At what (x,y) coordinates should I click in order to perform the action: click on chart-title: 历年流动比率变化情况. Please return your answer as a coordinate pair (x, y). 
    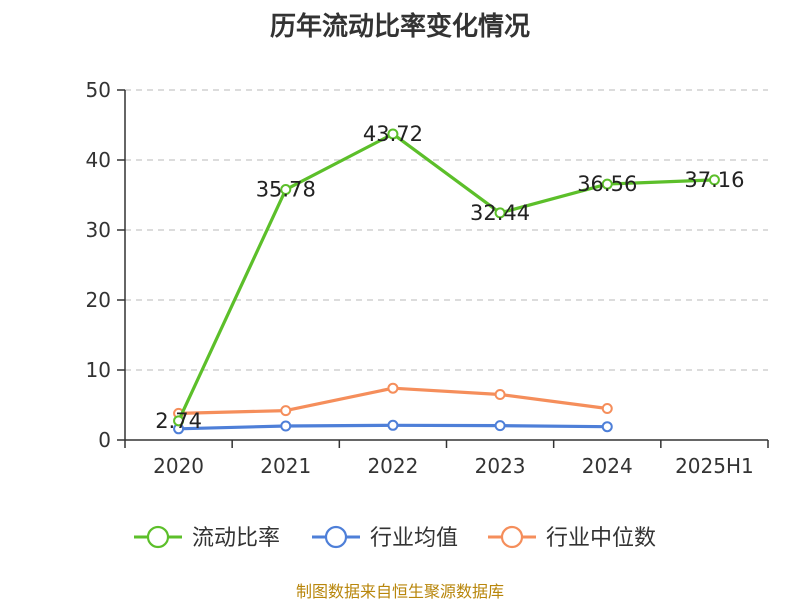
    Looking at the image, I should click on (399, 27).